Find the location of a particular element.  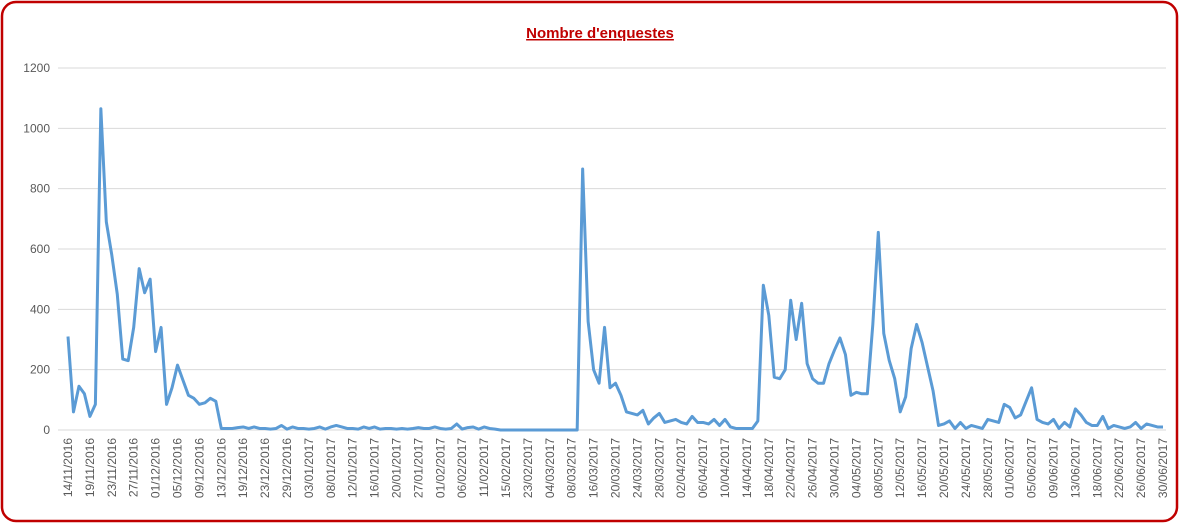

y-tick-label: 1200 is located at coordinates (36, 68).